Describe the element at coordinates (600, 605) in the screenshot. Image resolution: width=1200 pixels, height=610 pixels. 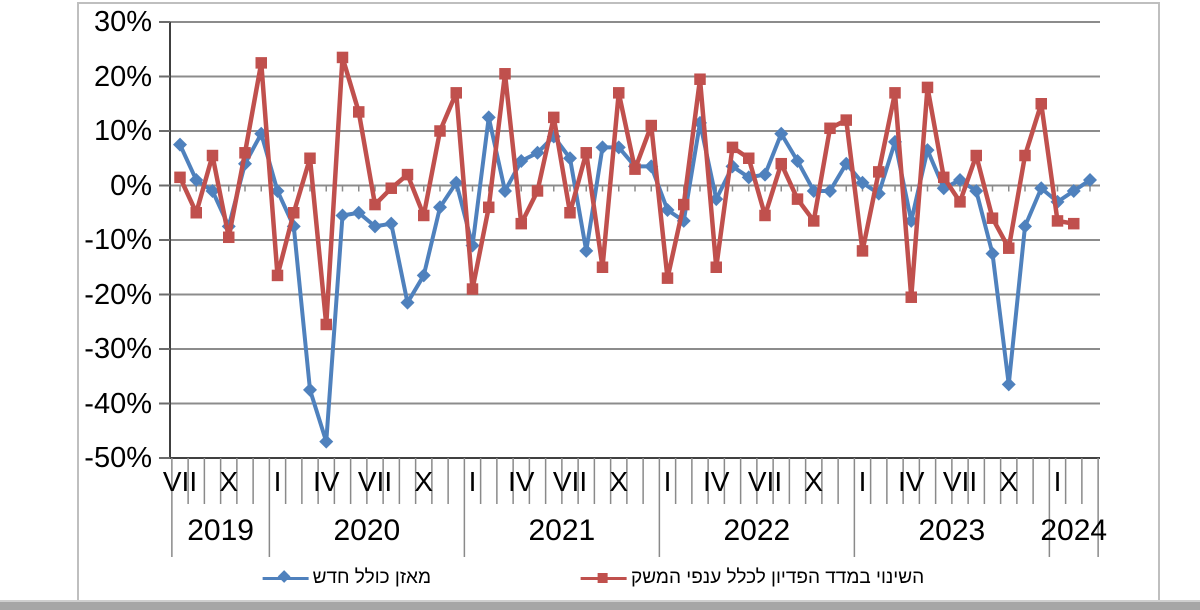
I see `bottom-window-edge` at that location.